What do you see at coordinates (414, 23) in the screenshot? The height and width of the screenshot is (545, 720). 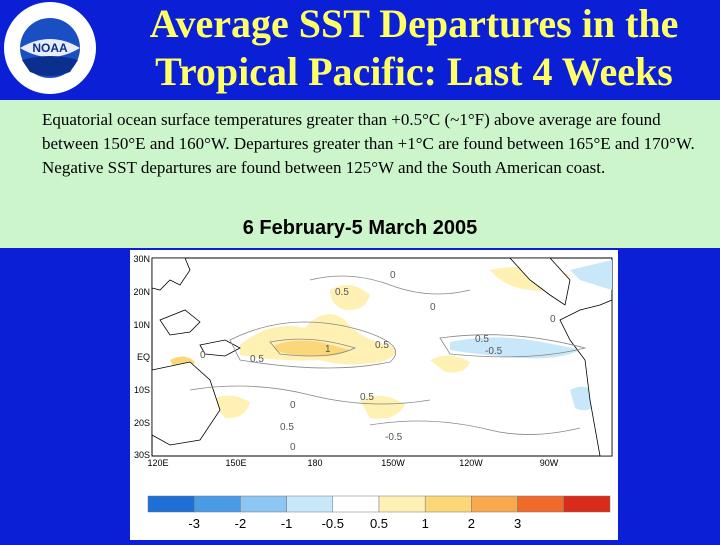 I see `title-line-1: Average SST Departures in the` at bounding box center [414, 23].